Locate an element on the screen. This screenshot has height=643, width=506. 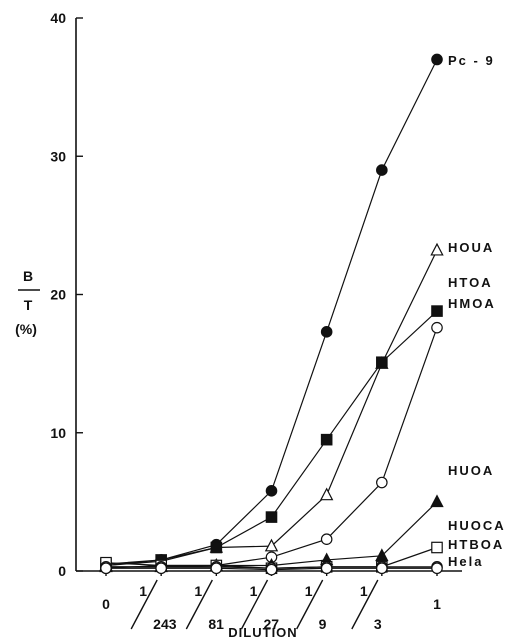
x-tick-numerator-4: 1 is located at coordinates (309, 591).